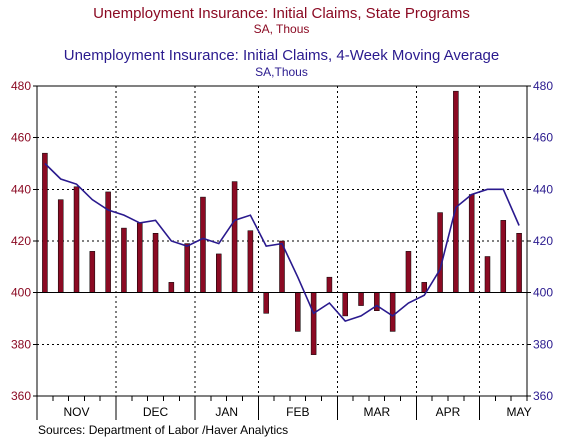  What do you see at coordinates (156, 412) in the screenshot?
I see `x-month-label: DEC` at bounding box center [156, 412].